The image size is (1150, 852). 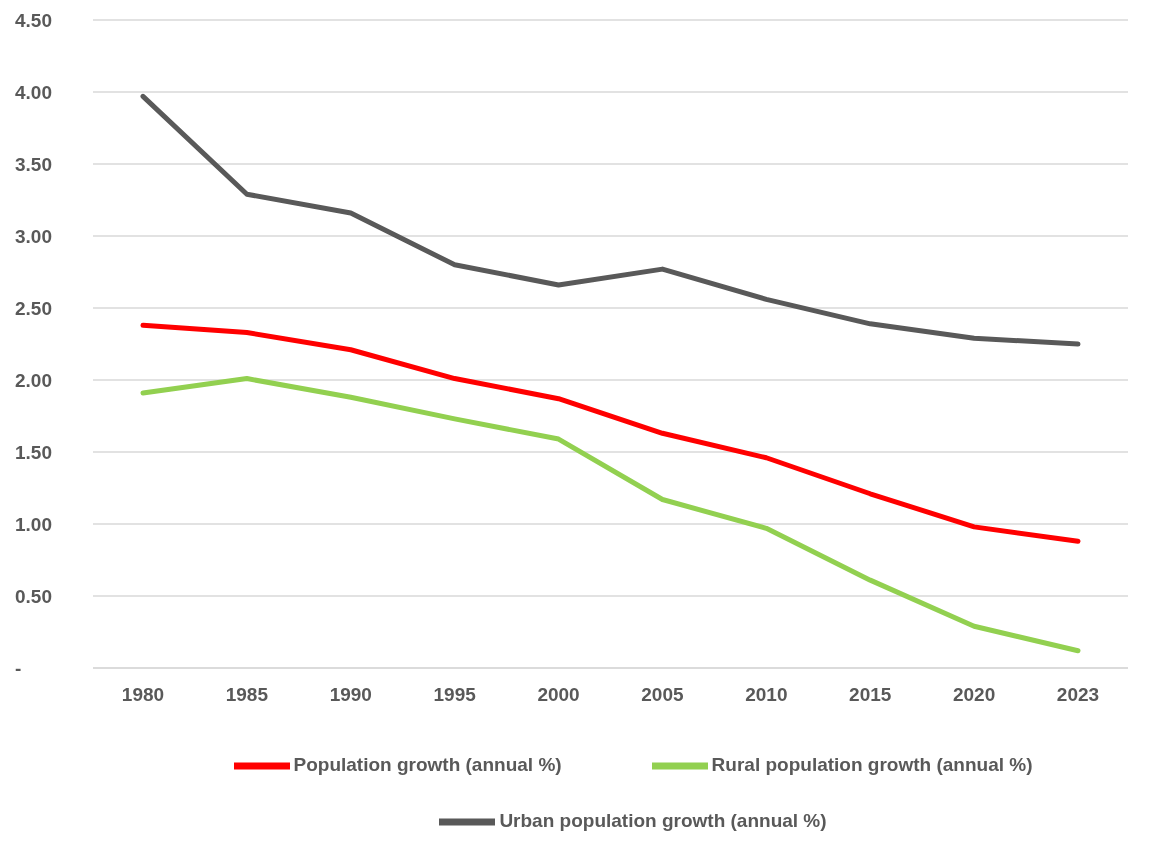 I want to click on x-tick-label: 1990, so click(x=350, y=695).